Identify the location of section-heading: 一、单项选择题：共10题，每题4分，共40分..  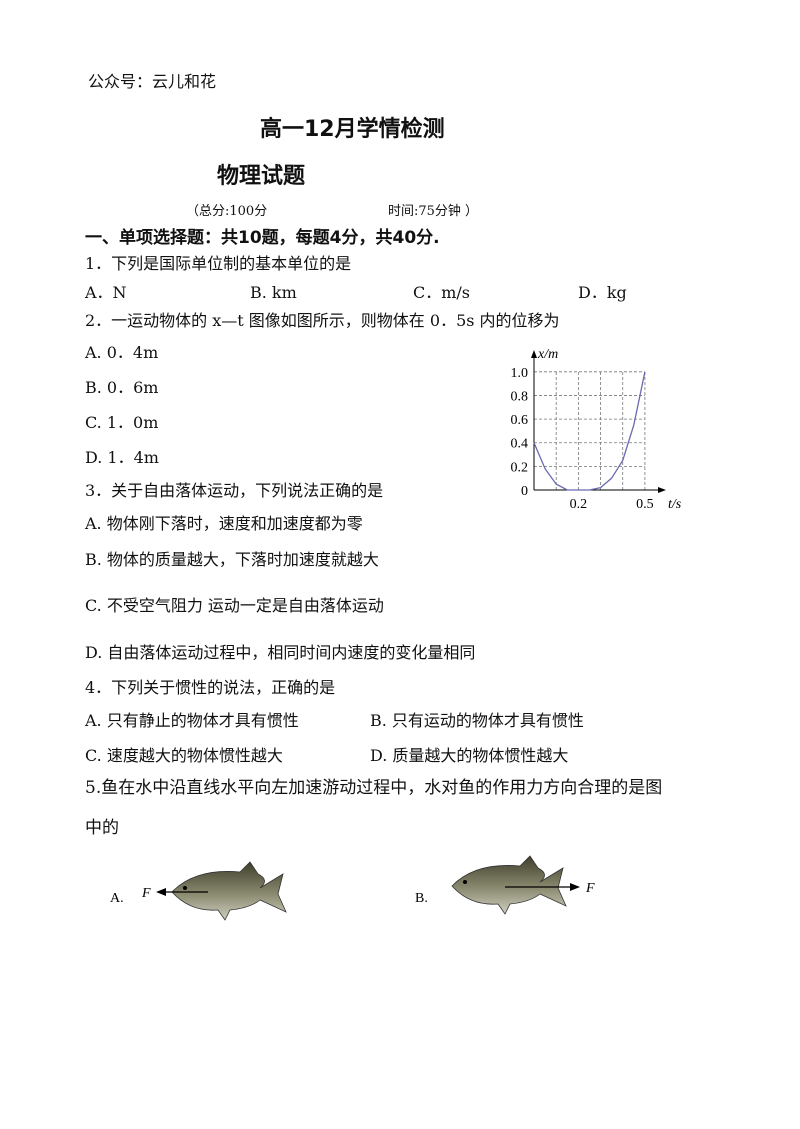
(262, 238).